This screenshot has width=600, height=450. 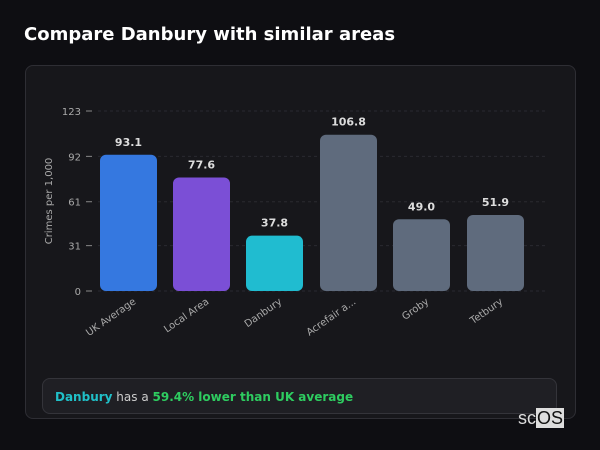 What do you see at coordinates (495, 202) in the screenshot?
I see `data-label: 51.9` at bounding box center [495, 202].